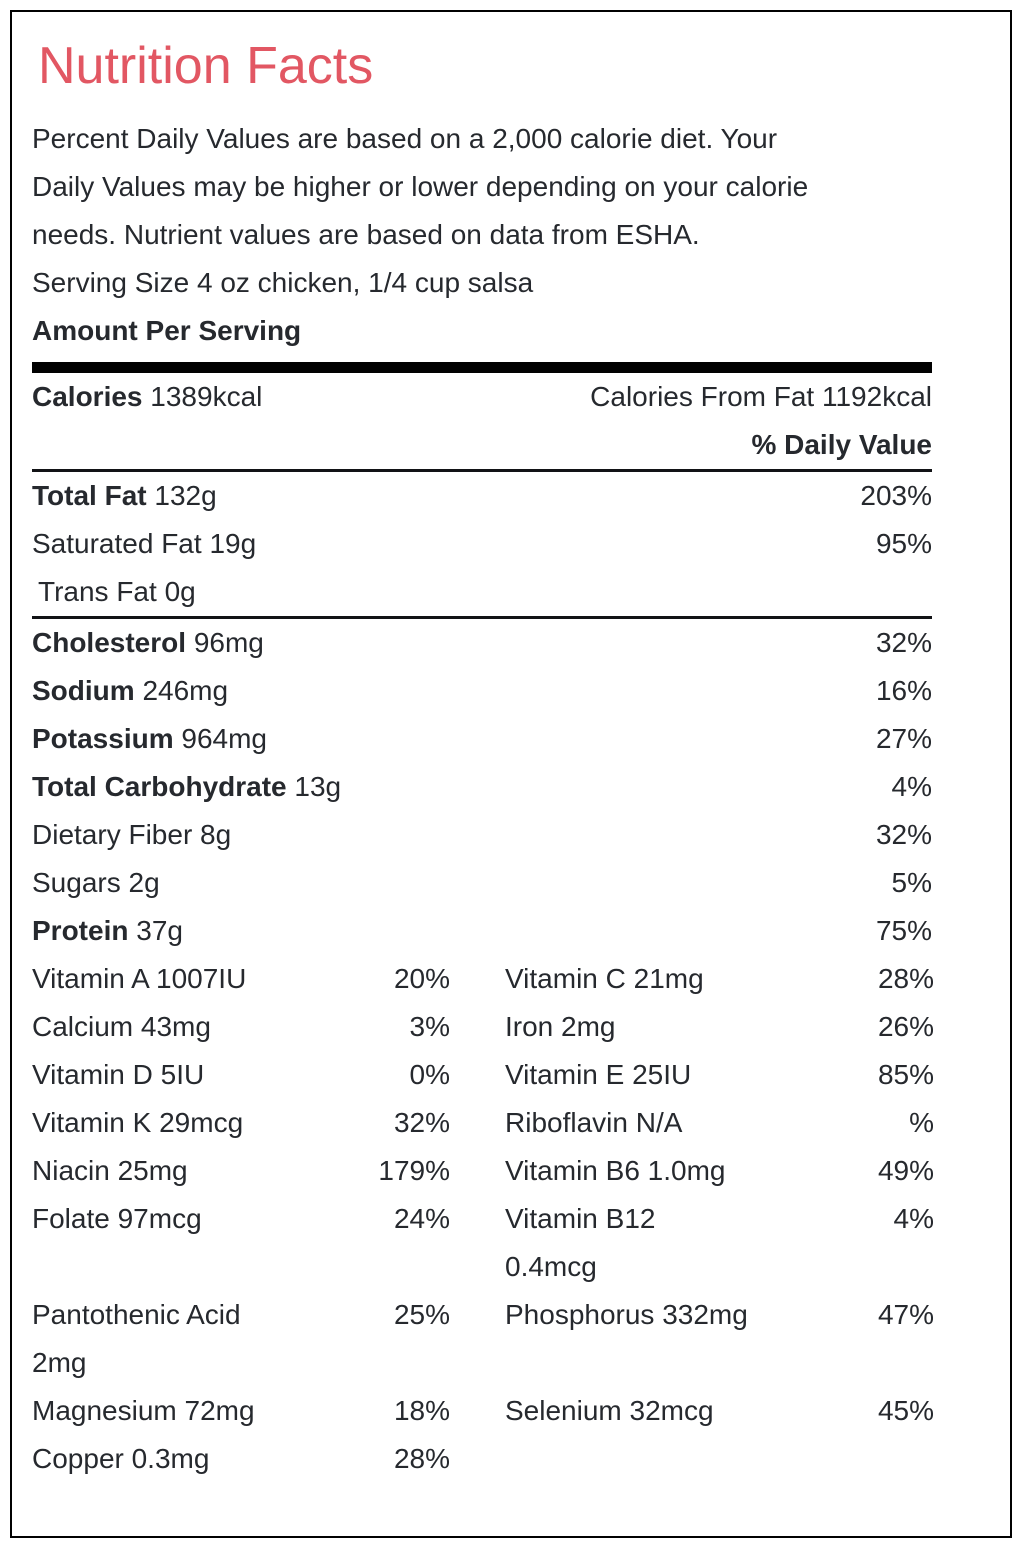 The height and width of the screenshot is (1548, 1022). What do you see at coordinates (117, 1218) in the screenshot?
I see `vitamin-label-left: Folate 97mcg` at bounding box center [117, 1218].